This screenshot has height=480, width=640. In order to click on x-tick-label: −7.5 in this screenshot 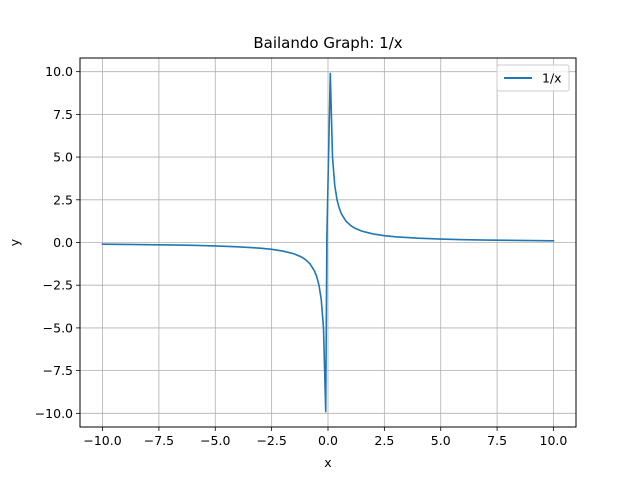, I will do `click(159, 440)`.